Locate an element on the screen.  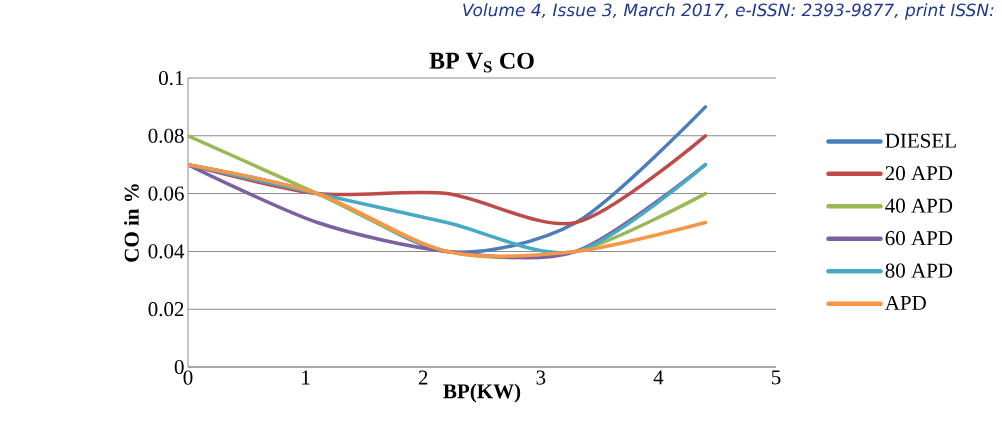
x-tick-label: 2 is located at coordinates (423, 377).